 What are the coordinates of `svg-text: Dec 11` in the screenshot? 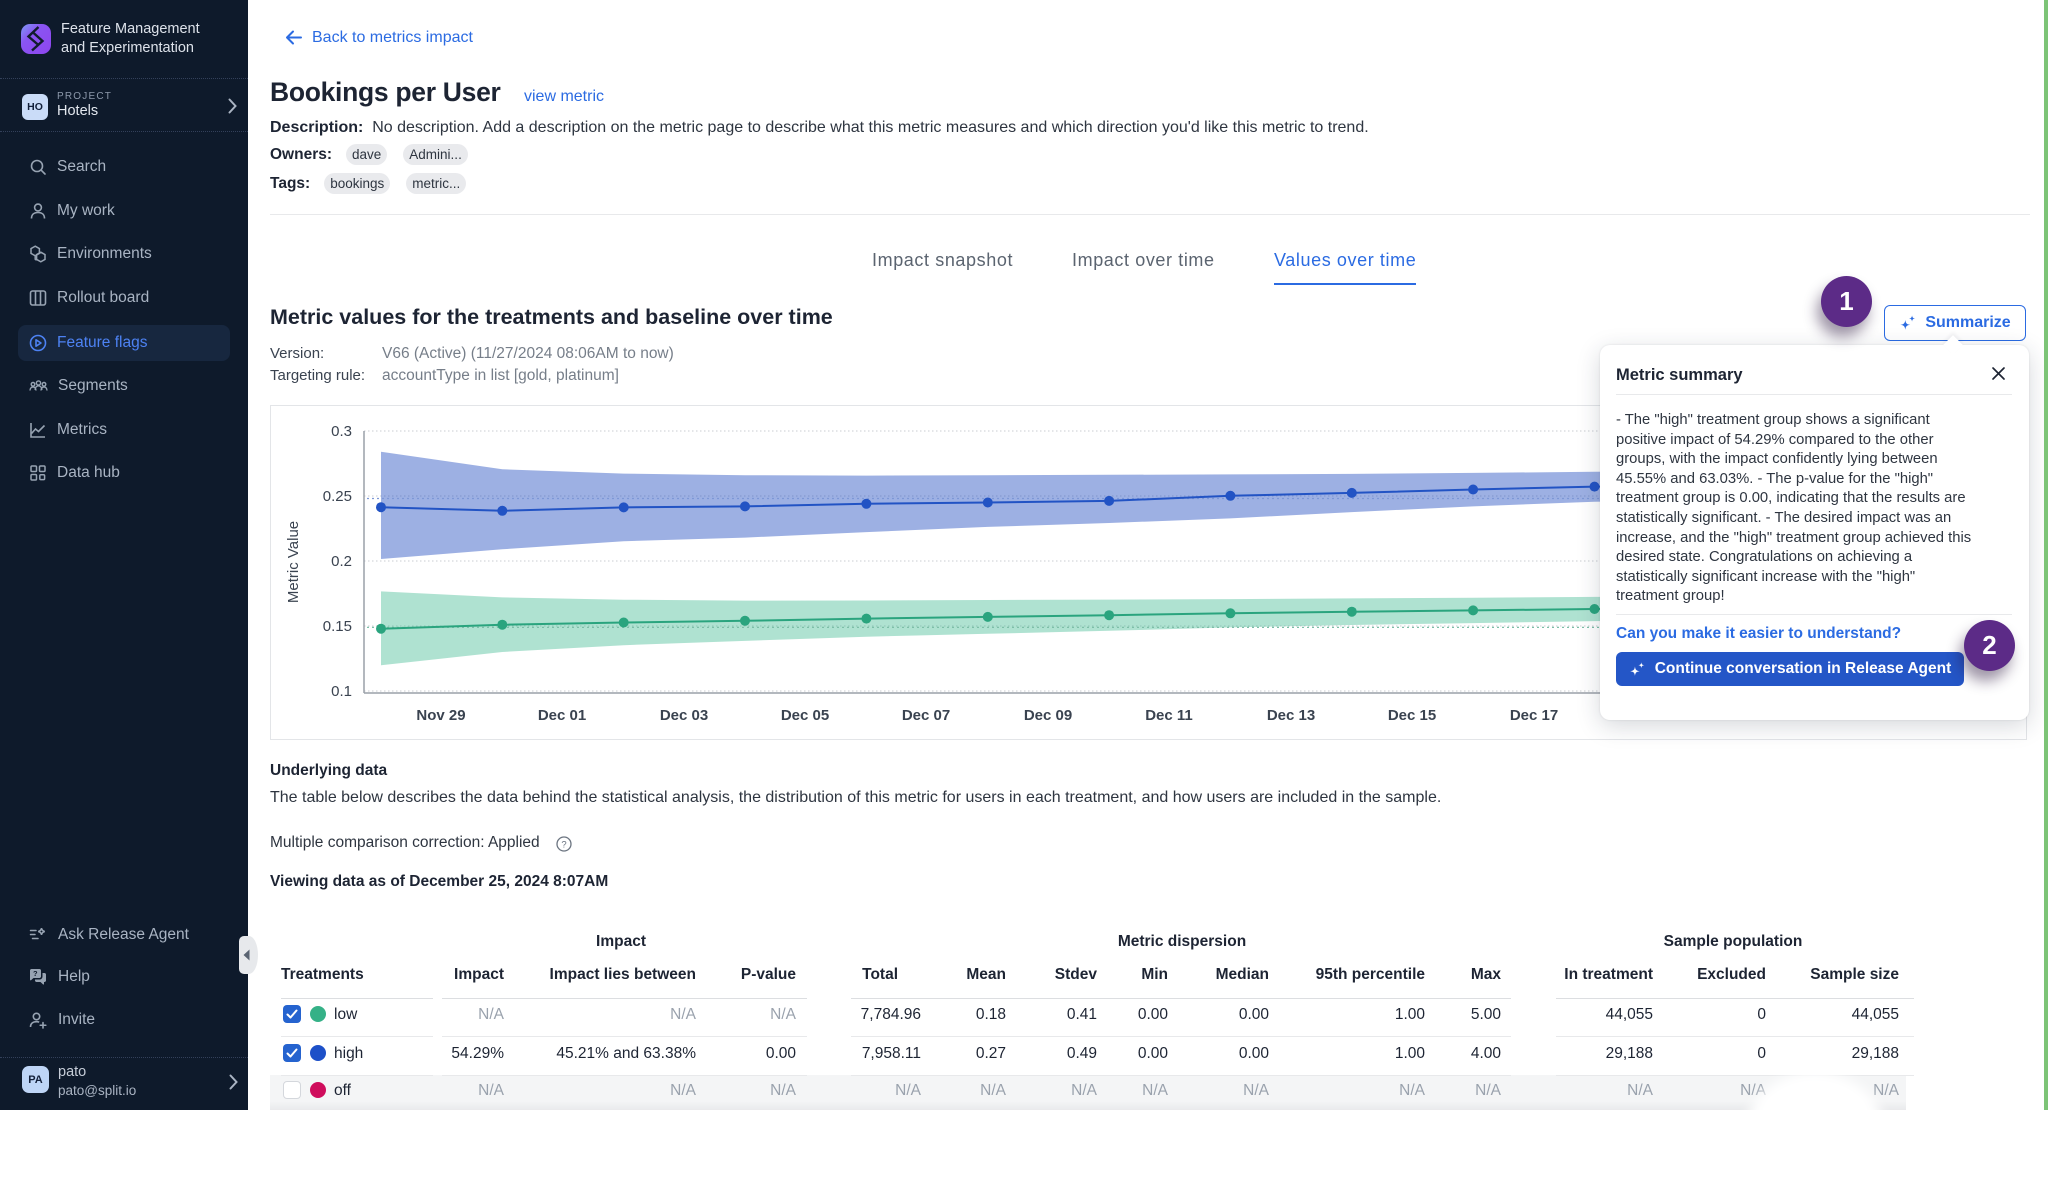 It's located at (1169, 715).